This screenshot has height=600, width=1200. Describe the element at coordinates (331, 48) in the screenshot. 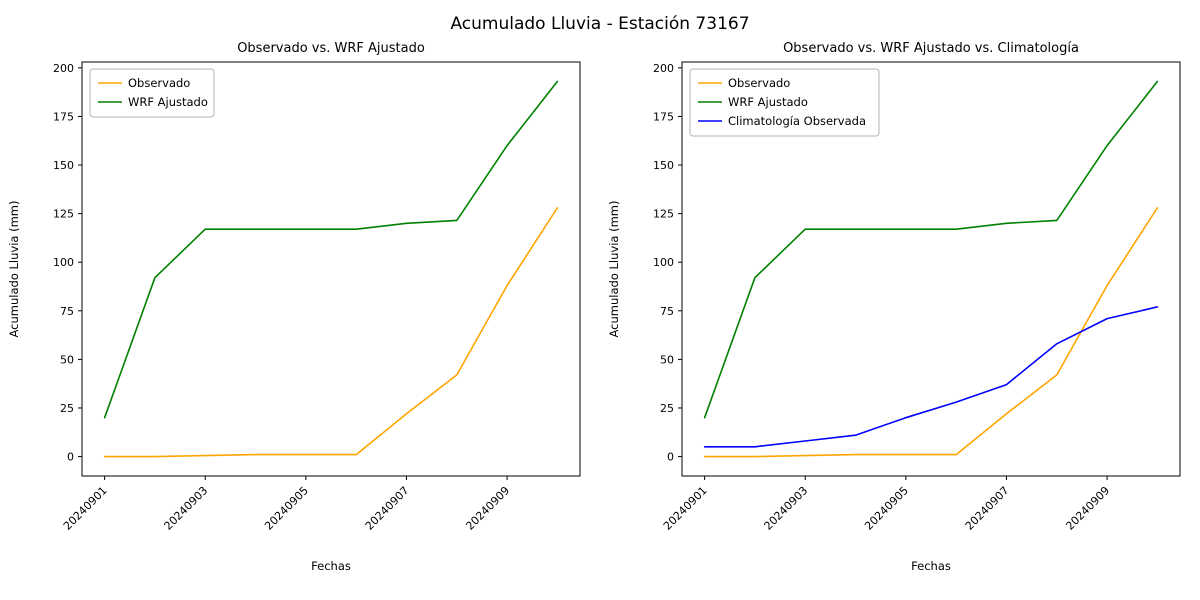

I see `subplot-title: Observado vs. WRF Ajustado` at that location.